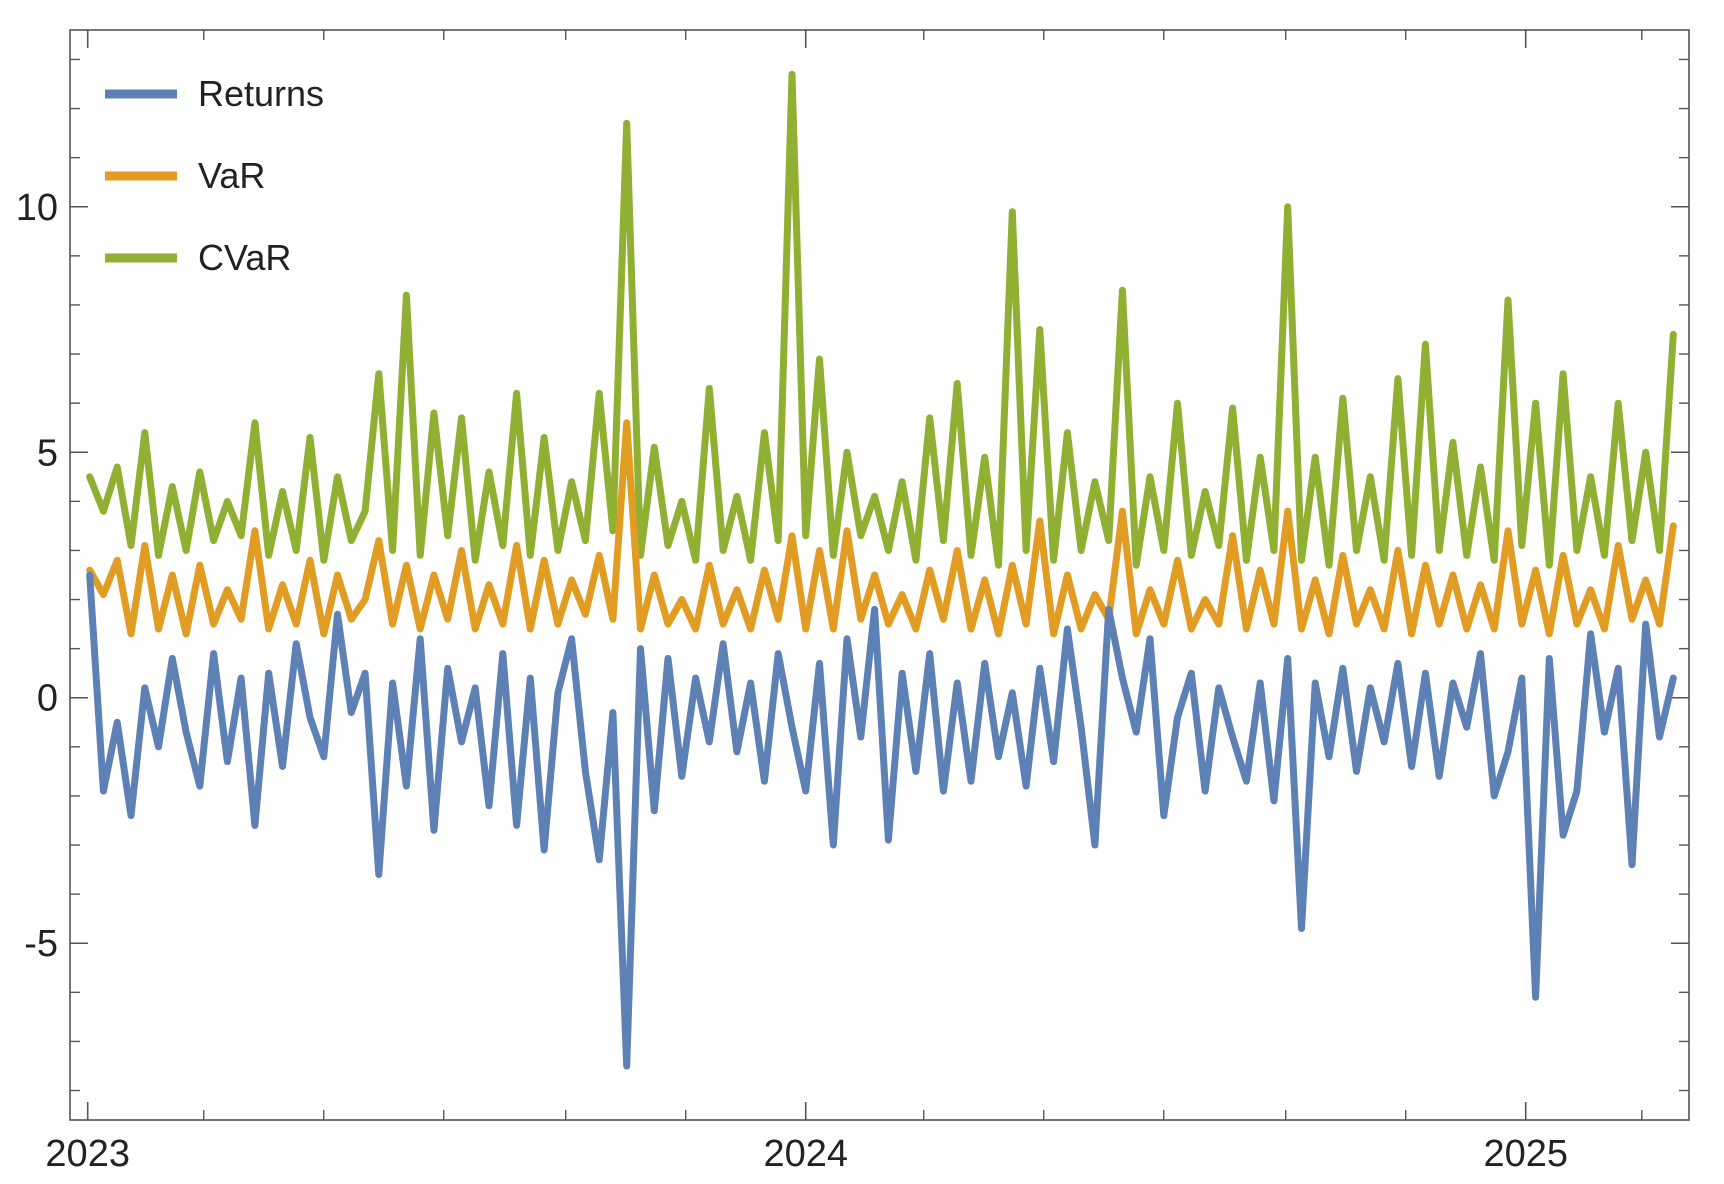 The height and width of the screenshot is (1184, 1724). I want to click on x-tick-label: 2025, so click(1525, 1154).